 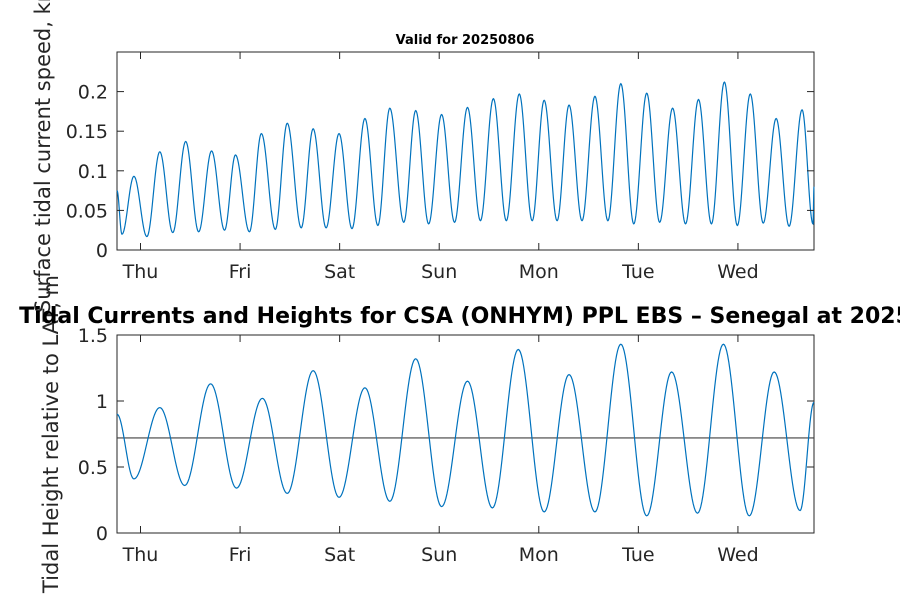 I want to click on current-speed-x-tick-label-thu: Thu, so click(x=140, y=272).